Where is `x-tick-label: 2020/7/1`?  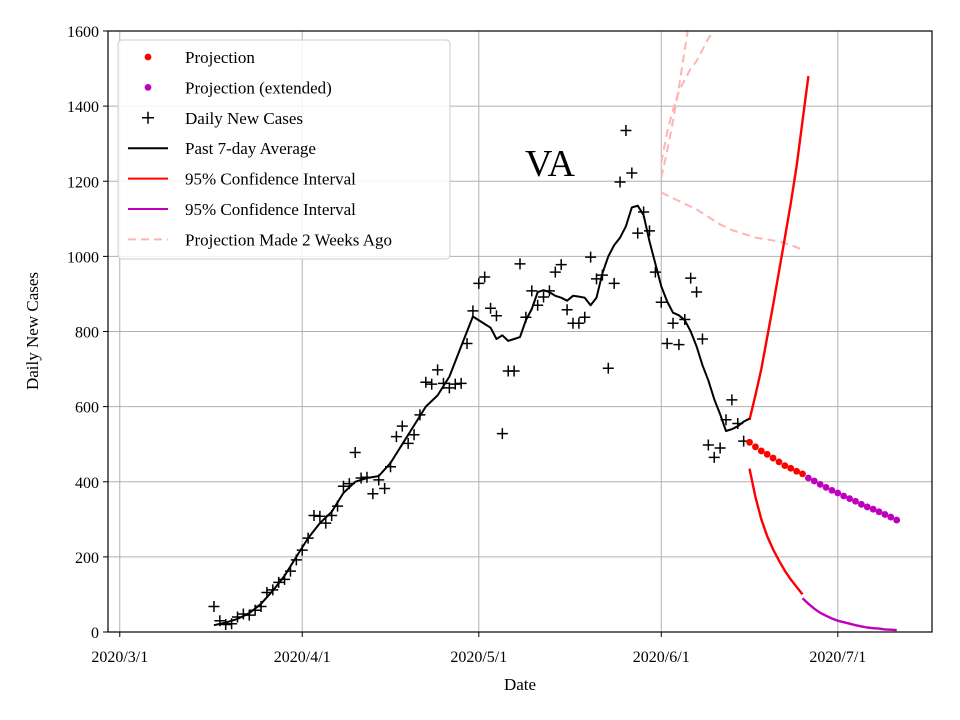 x-tick-label: 2020/7/1 is located at coordinates (837, 657).